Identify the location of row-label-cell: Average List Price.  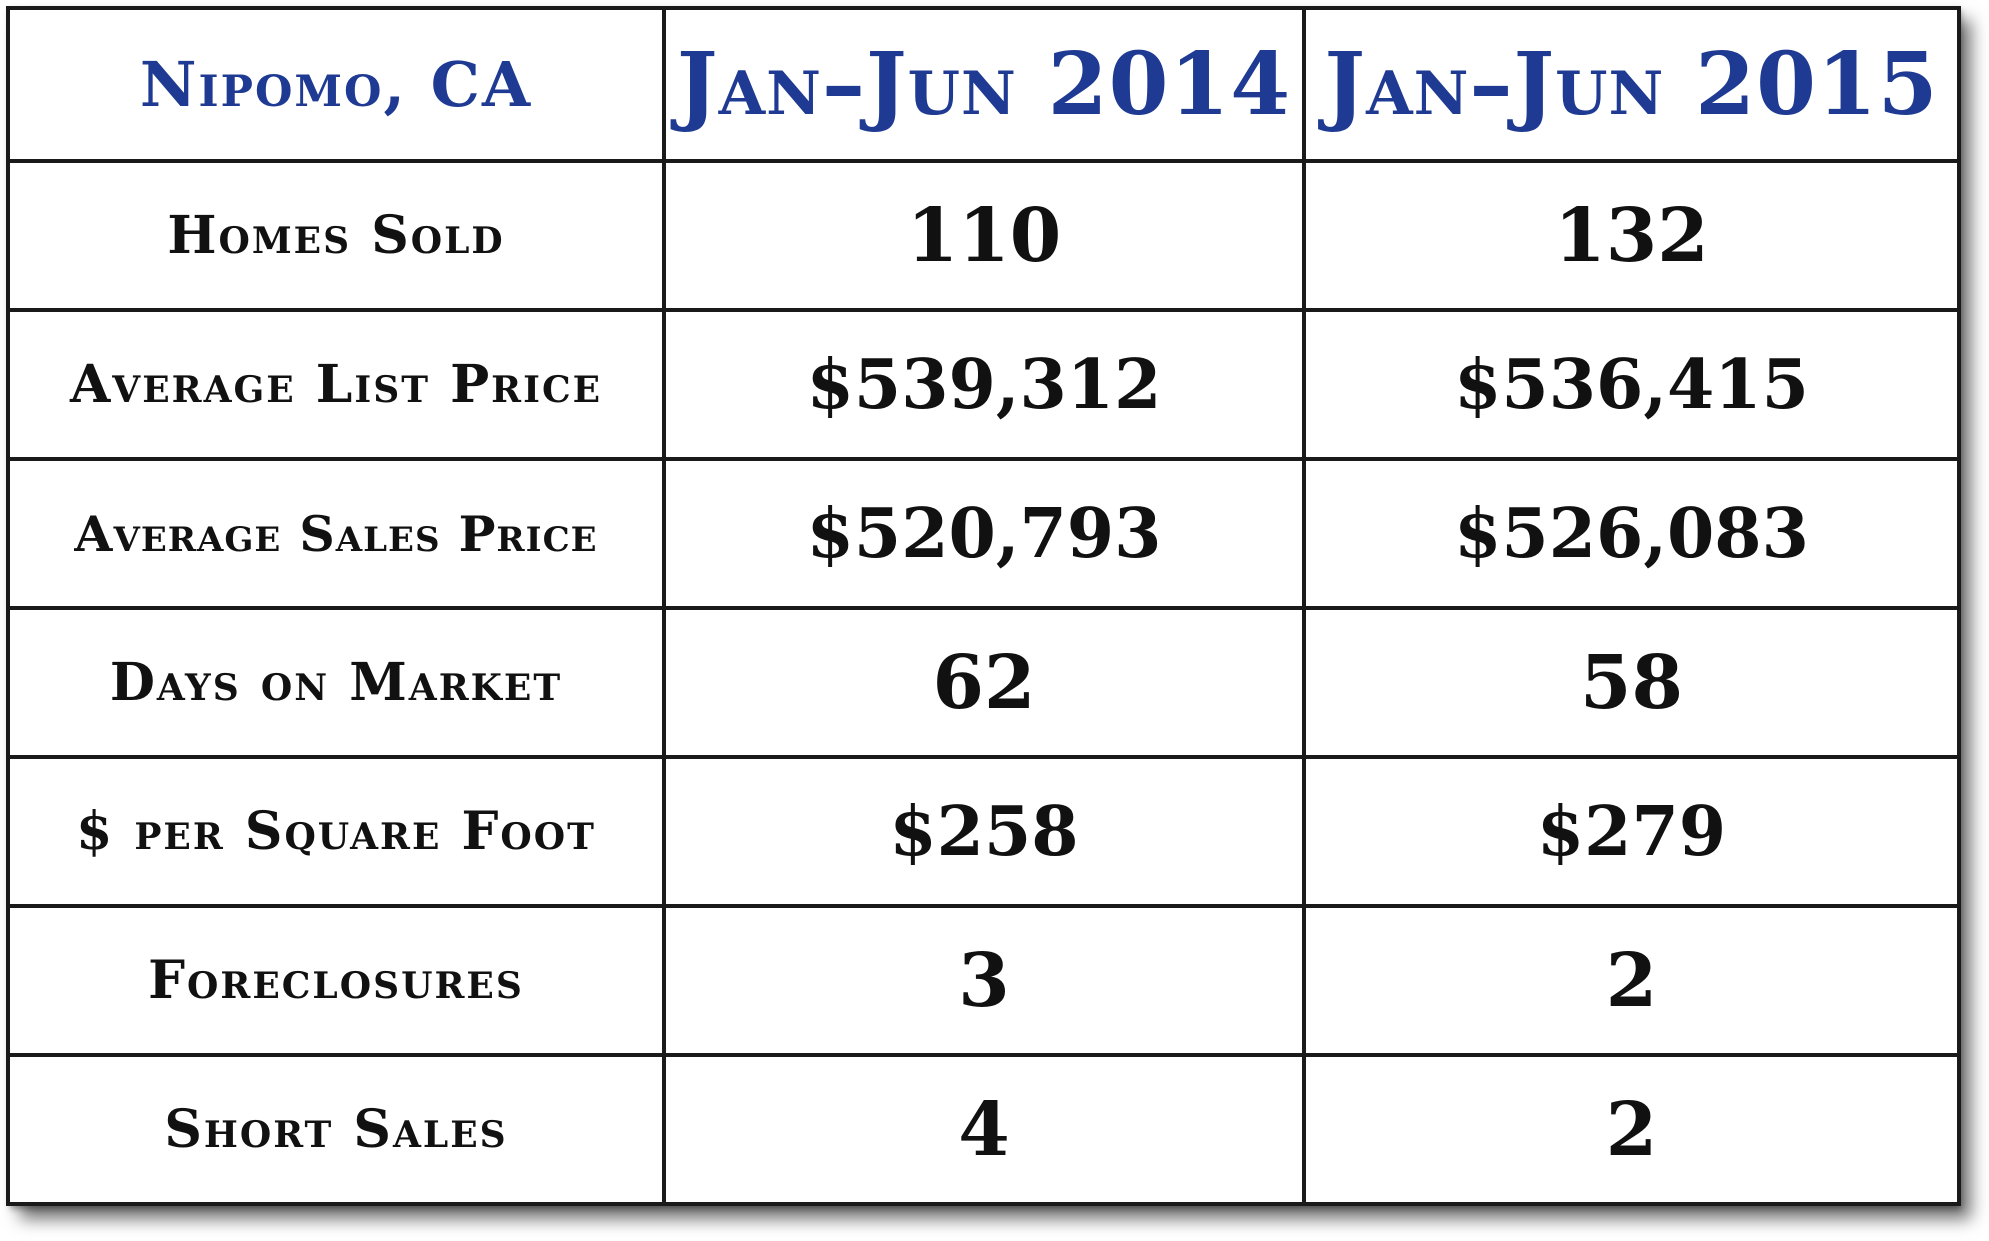
(336, 384).